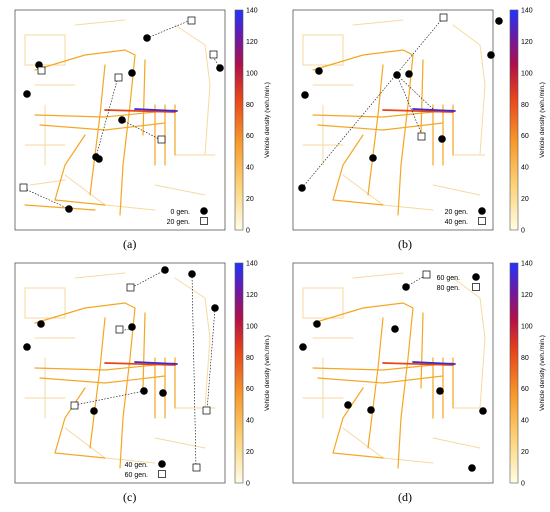 This screenshot has width=550, height=512. What do you see at coordinates (405, 244) in the screenshot?
I see `caption-b: (b)` at bounding box center [405, 244].